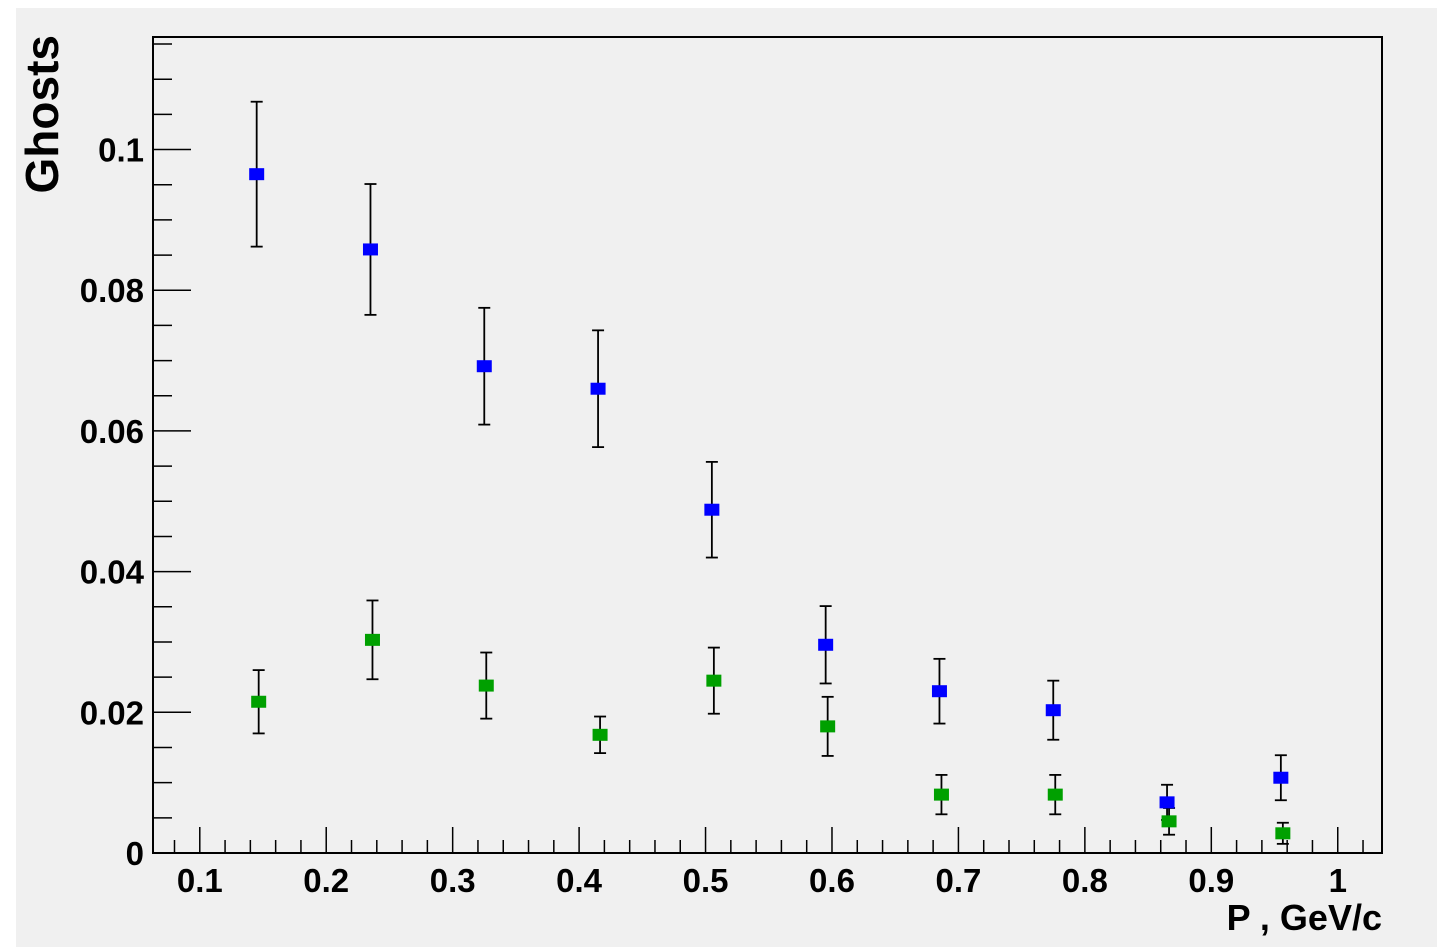  What do you see at coordinates (112, 712) in the screenshot?
I see `y-tick-label: 0.02` at bounding box center [112, 712].